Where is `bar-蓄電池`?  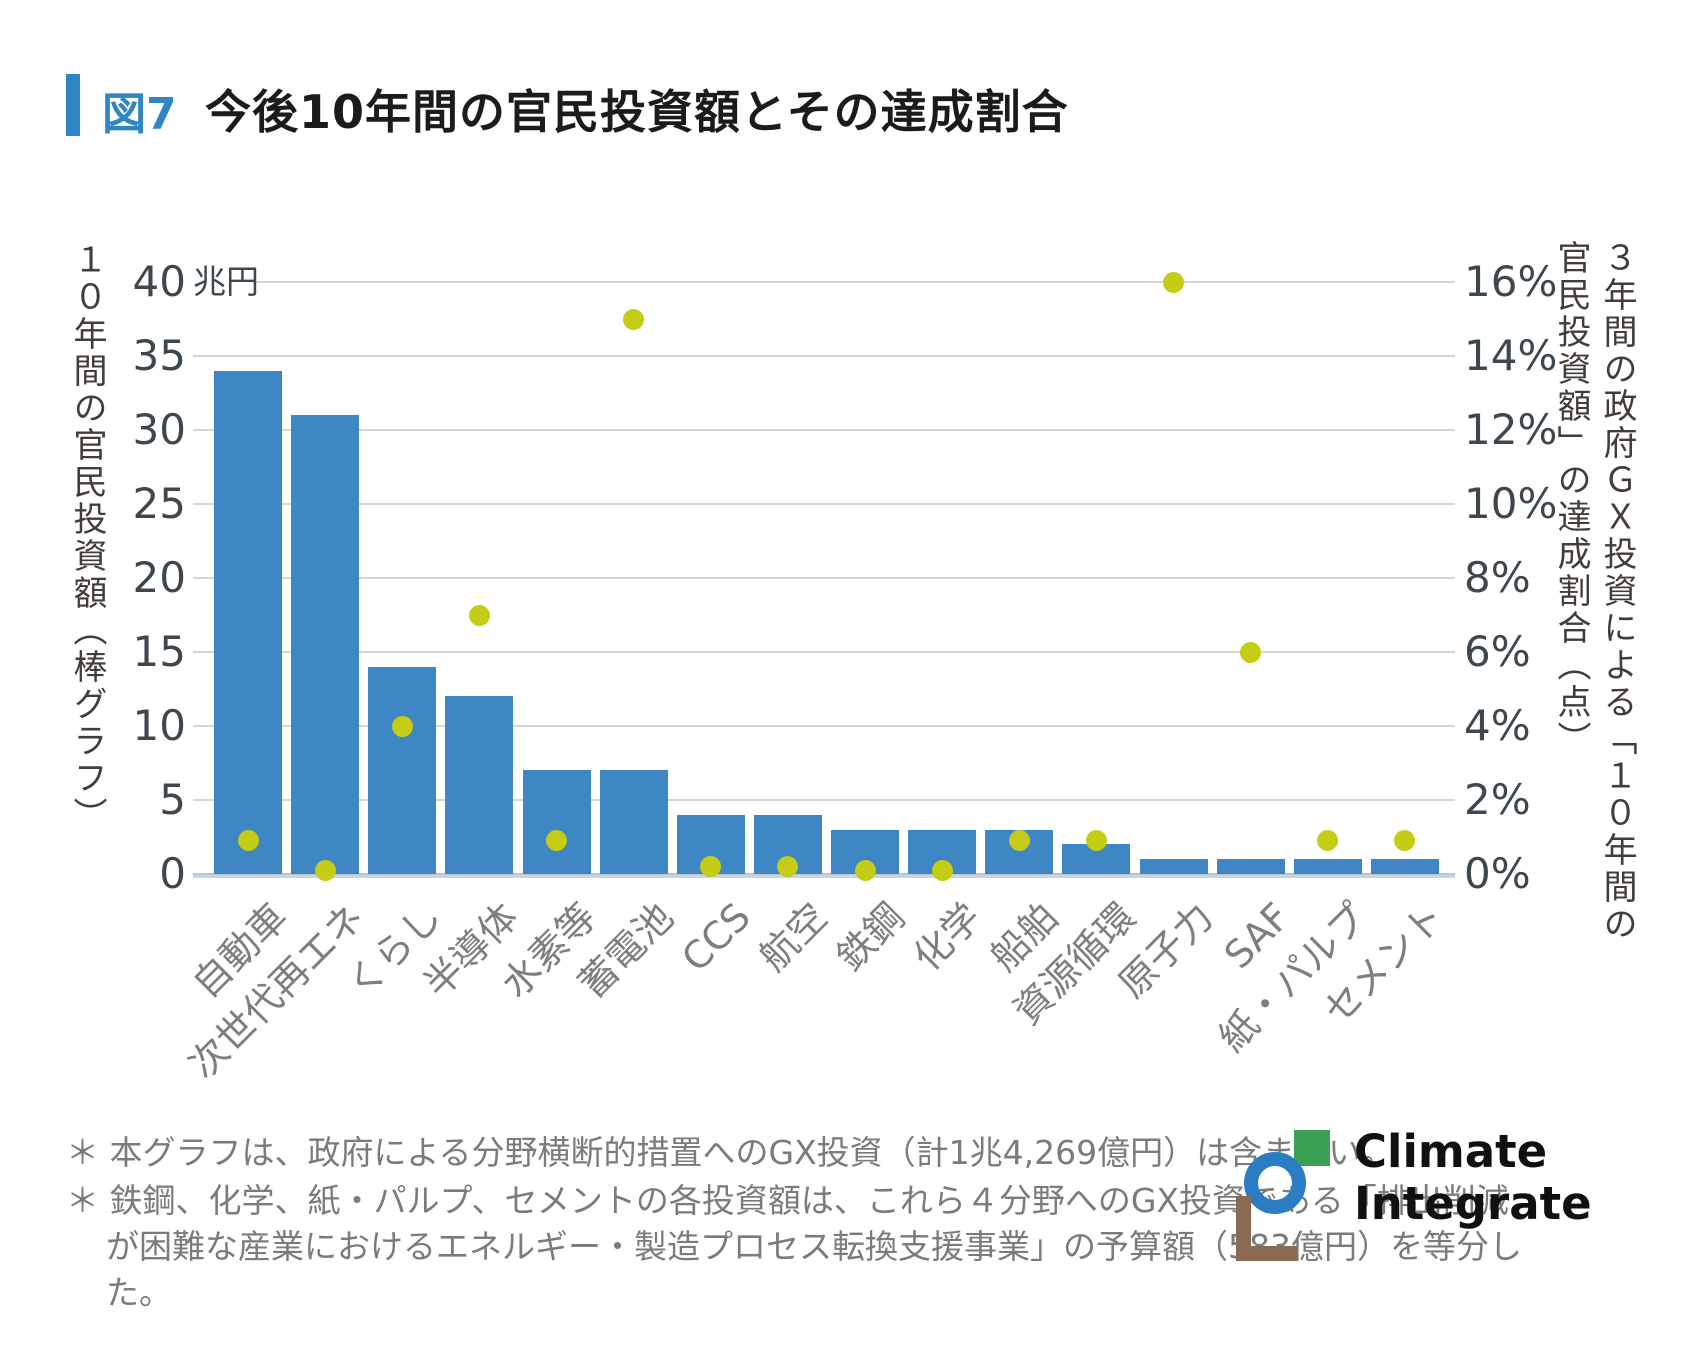
bar-蓄電池 is located at coordinates (633, 822).